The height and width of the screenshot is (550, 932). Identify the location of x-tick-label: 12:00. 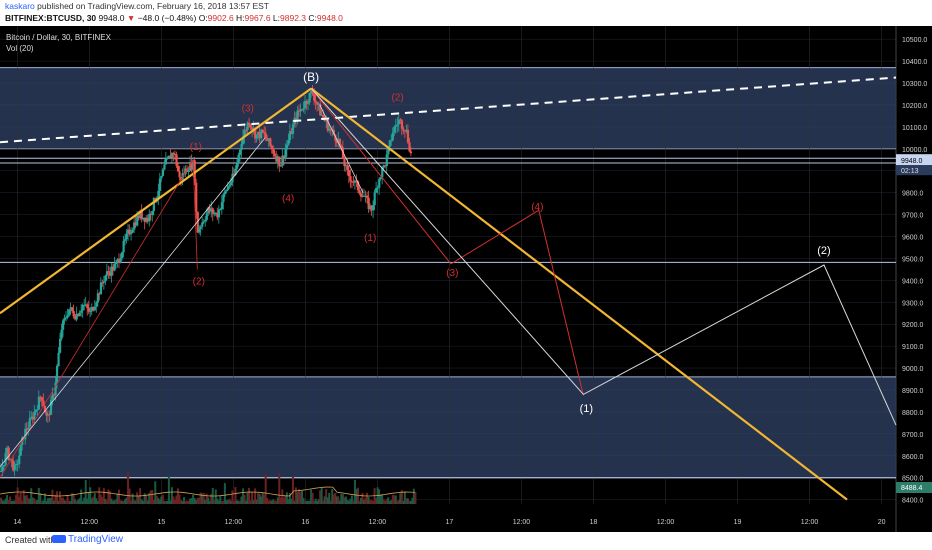
(378, 522).